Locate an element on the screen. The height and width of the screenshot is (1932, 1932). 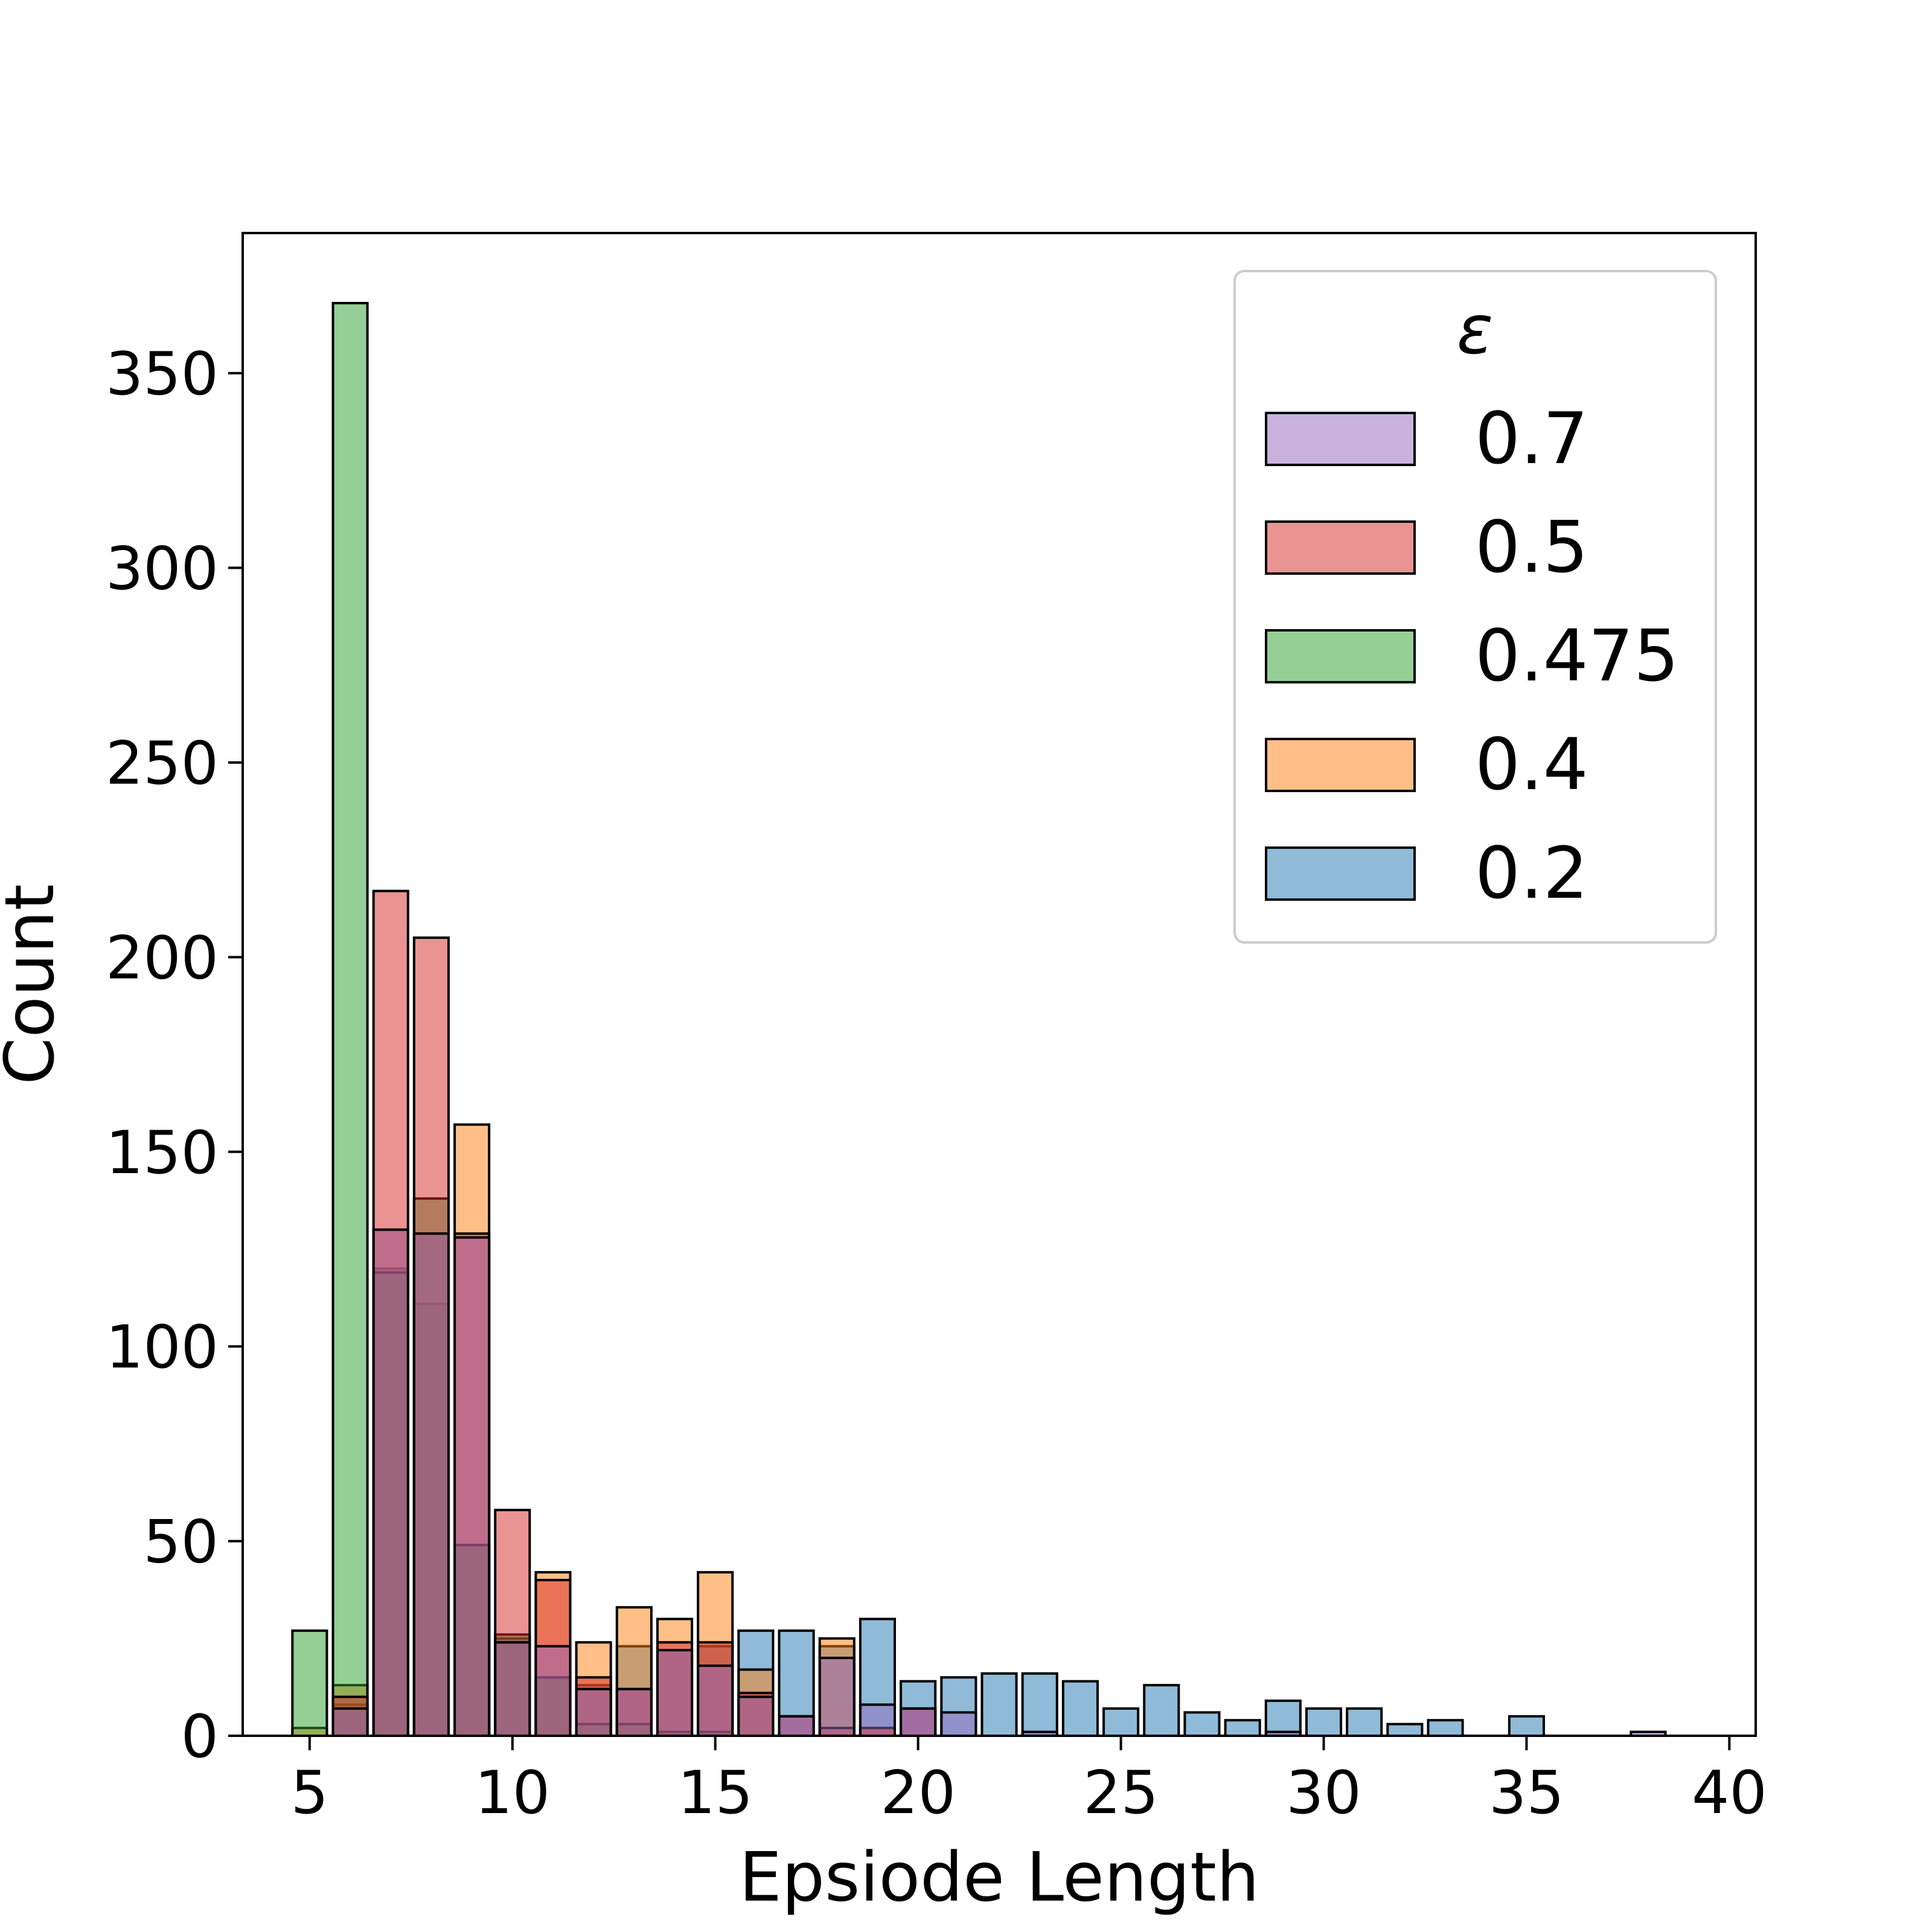
y-tick-label: 200 is located at coordinates (162, 958).